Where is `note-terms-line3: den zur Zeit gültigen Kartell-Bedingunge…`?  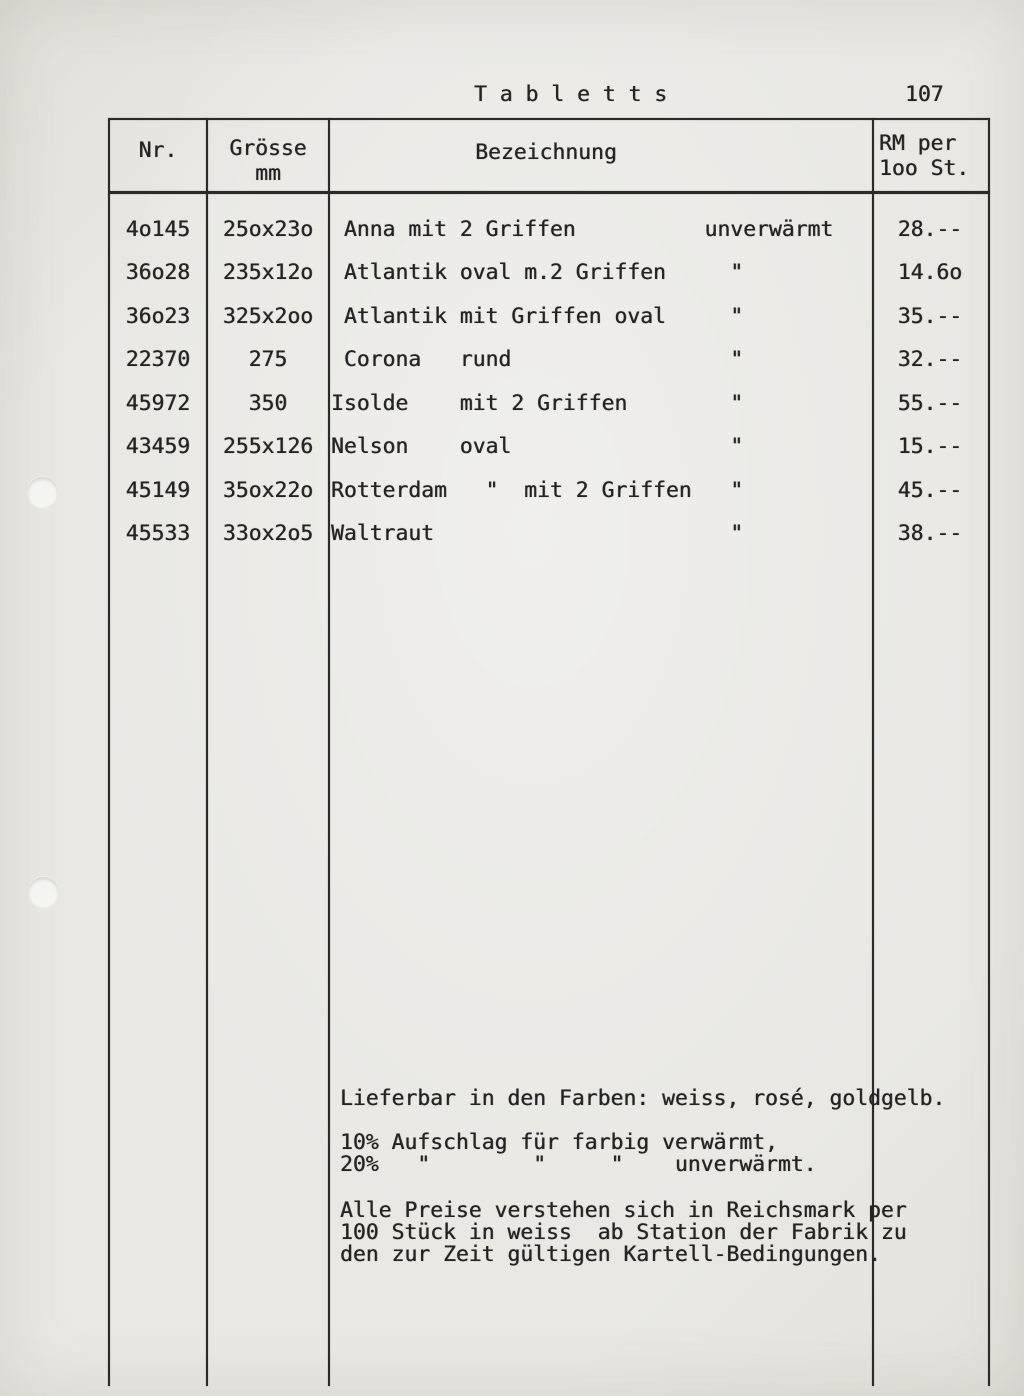 note-terms-line3: den zur Zeit gültigen Kartell-Bedingunge… is located at coordinates (610, 1254).